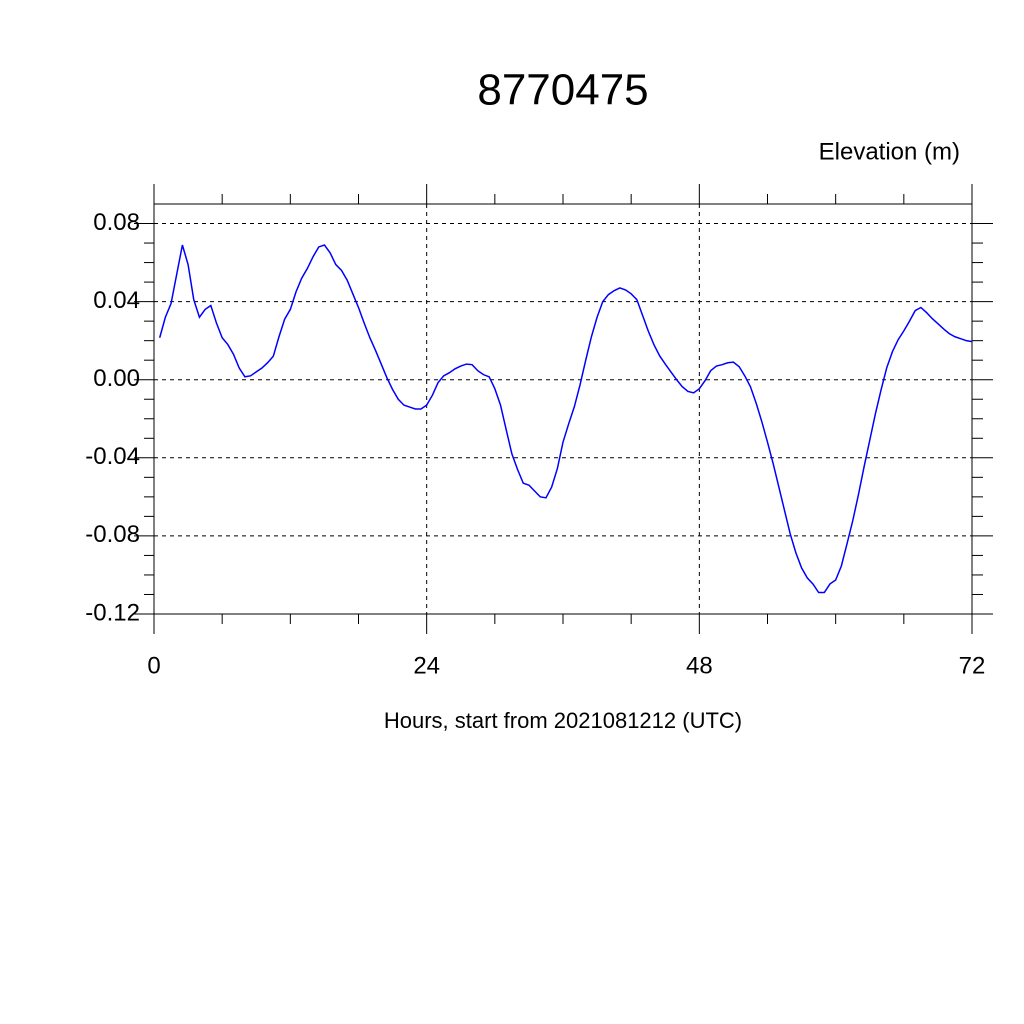 The image size is (1024, 1024). What do you see at coordinates (426, 665) in the screenshot?
I see `x-tick-label: 24` at bounding box center [426, 665].